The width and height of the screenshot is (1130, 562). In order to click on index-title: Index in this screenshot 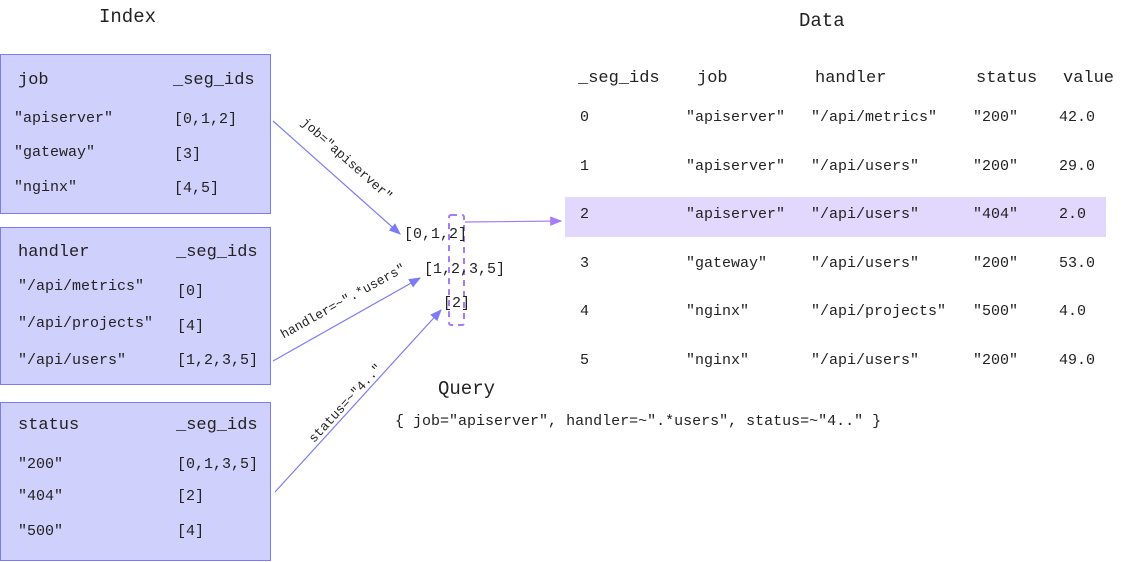, I will do `click(128, 17)`.